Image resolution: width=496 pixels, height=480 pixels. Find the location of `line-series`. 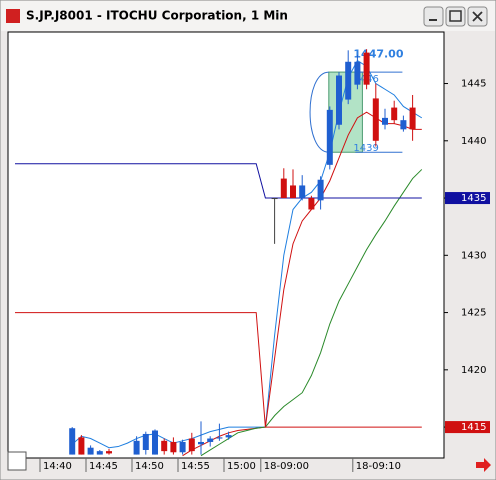

line-series is located at coordinates (218, 181).